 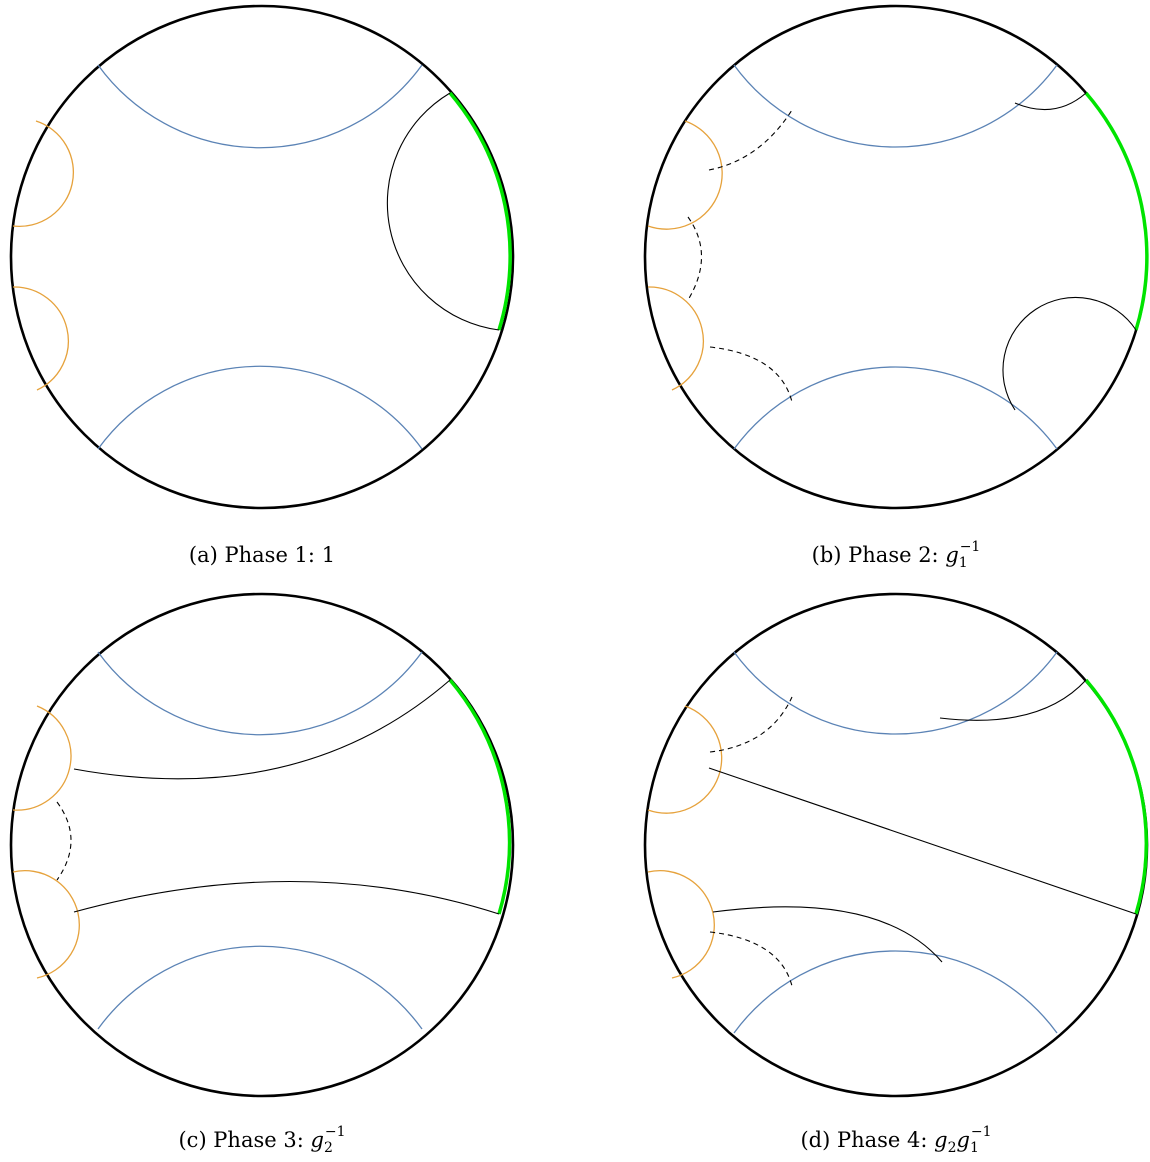 What do you see at coordinates (262, 555) in the screenshot?
I see `caption-a: (a) Phase 1: 1` at bounding box center [262, 555].